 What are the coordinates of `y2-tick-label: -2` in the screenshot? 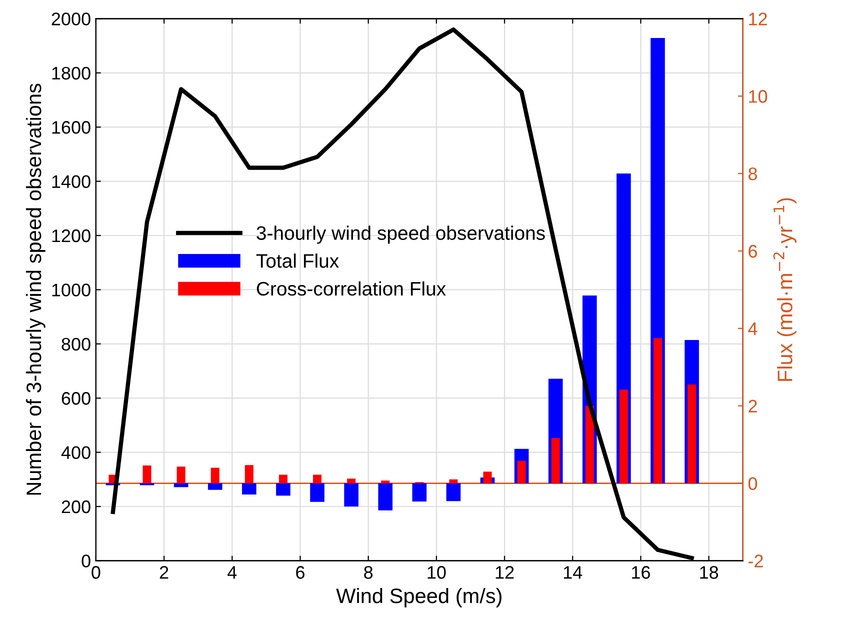 It's located at (755, 561).